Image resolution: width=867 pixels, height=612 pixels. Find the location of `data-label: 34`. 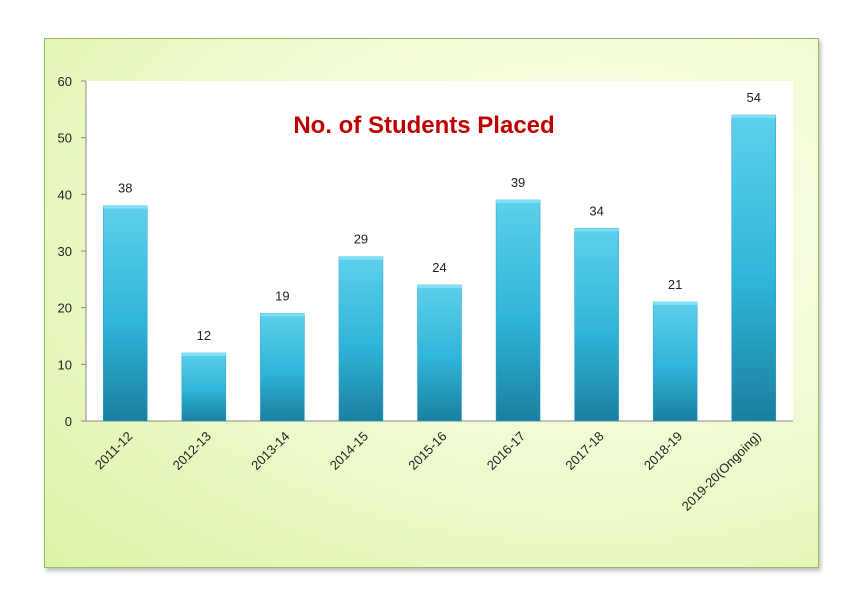

data-label: 34 is located at coordinates (596, 210).